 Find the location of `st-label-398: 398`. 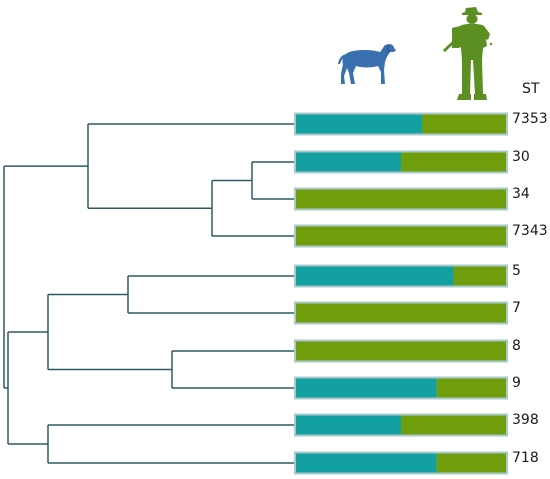

st-label-398: 398 is located at coordinates (525, 420).